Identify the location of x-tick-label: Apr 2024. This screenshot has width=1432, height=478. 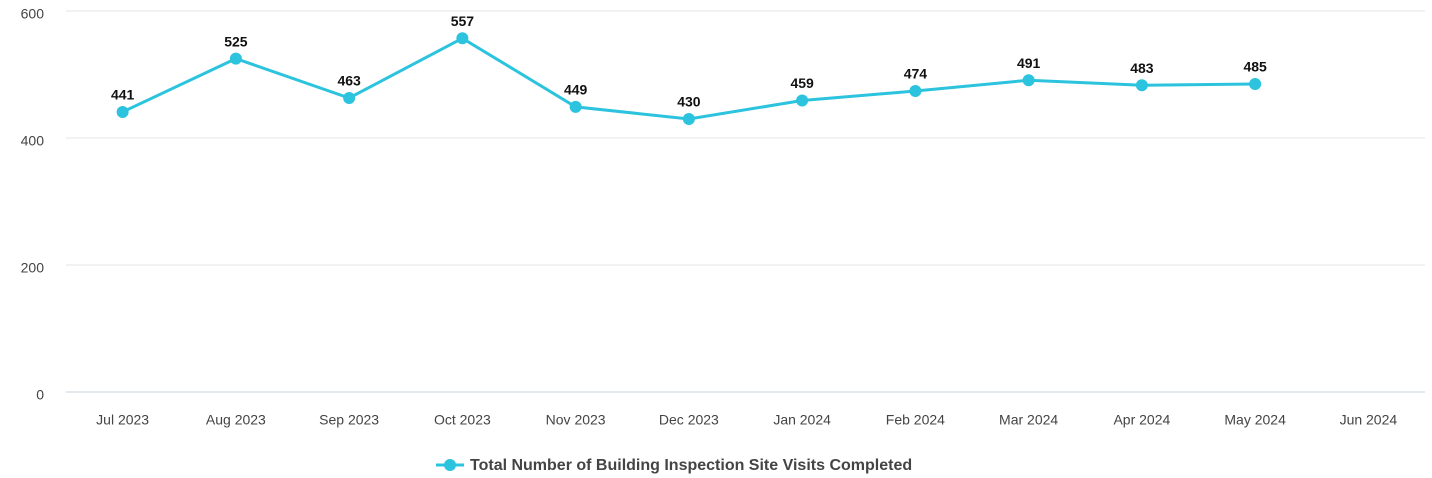
(1141, 420).